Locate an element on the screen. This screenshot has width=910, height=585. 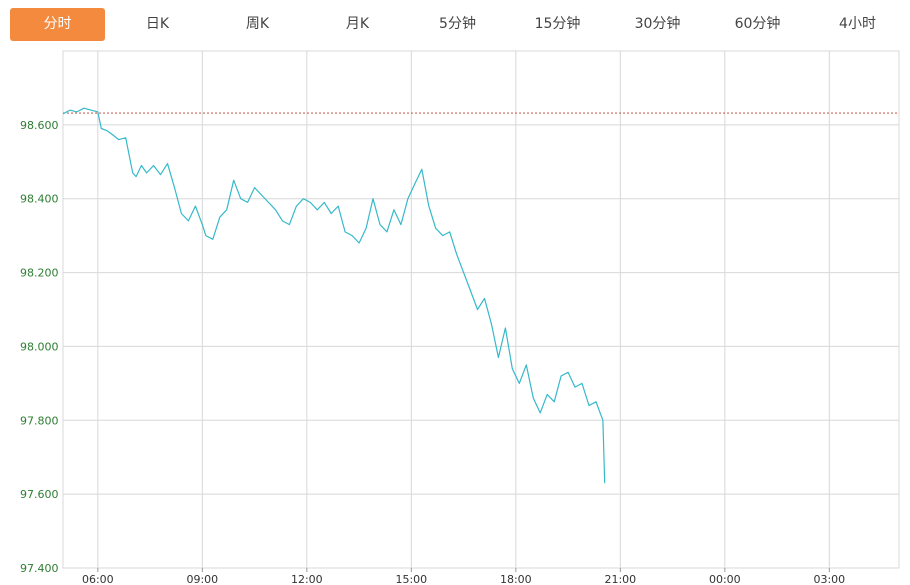
y-tick-label: 97.400 is located at coordinates (39, 568).